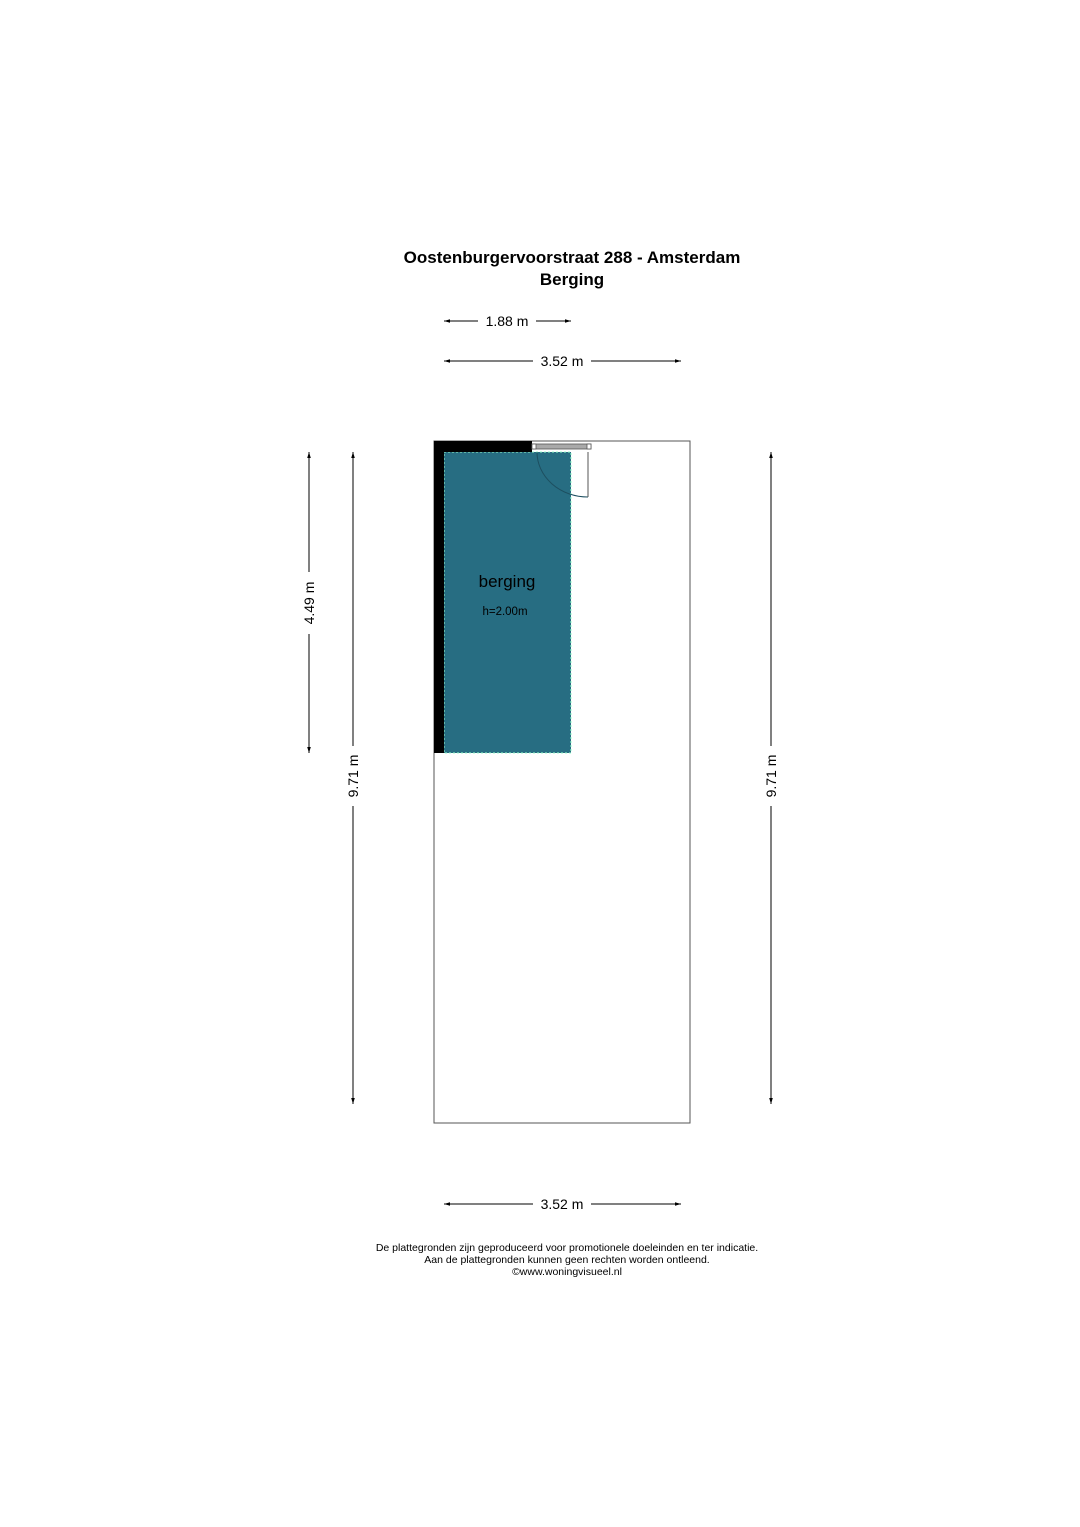 The height and width of the screenshot is (1527, 1080). What do you see at coordinates (562, 782) in the screenshot?
I see `plot-outline` at bounding box center [562, 782].